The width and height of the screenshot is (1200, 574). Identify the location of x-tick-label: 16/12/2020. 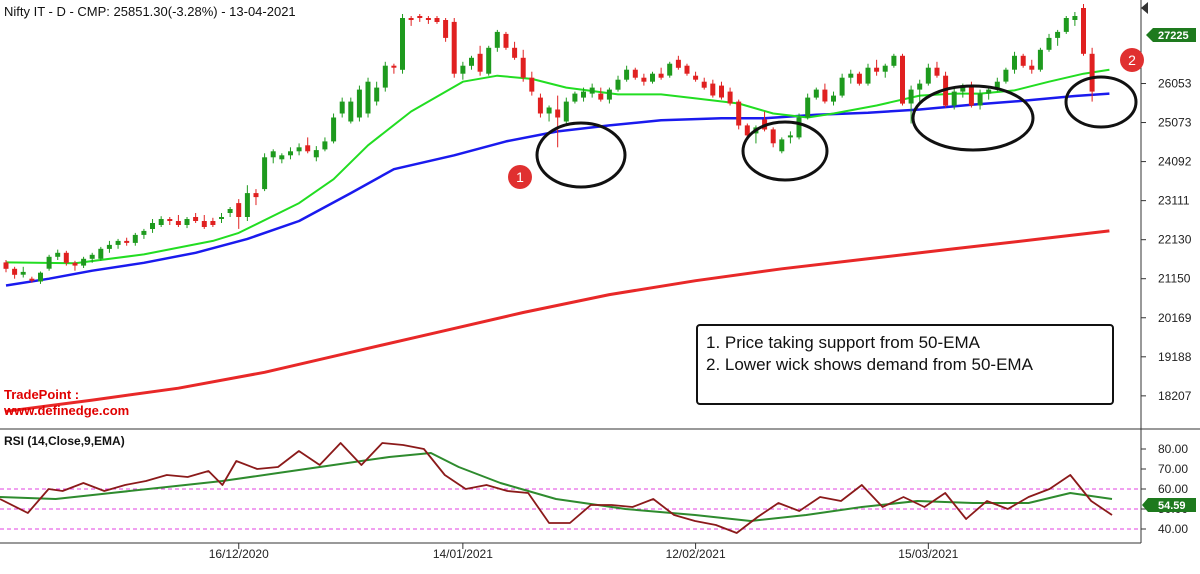
(239, 554).